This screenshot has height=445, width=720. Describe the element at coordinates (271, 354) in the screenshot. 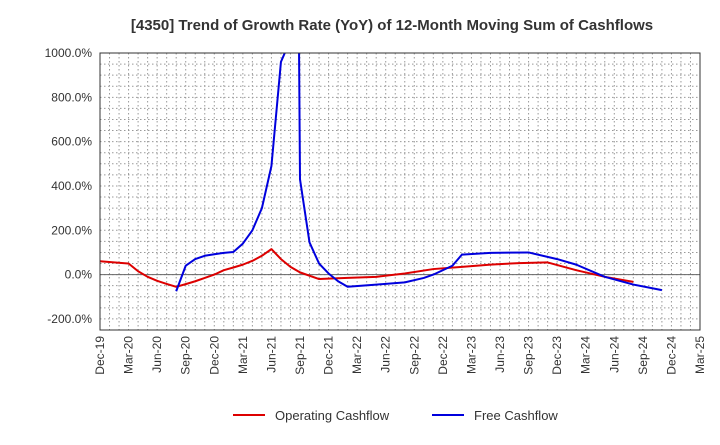

I see `x-tick-label: Jun-21` at that location.